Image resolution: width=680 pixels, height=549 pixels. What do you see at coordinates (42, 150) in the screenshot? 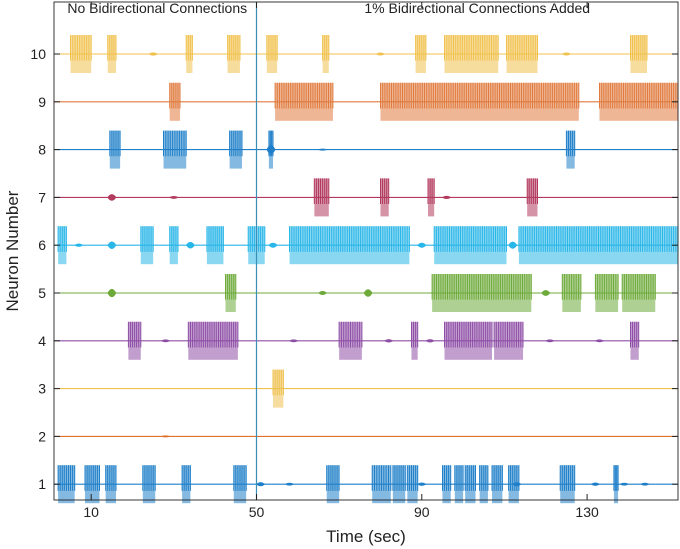
I see `y-tick-label: 8` at bounding box center [42, 150].